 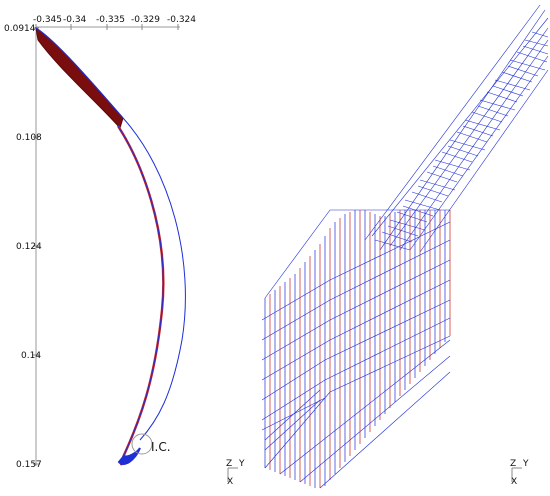 I want to click on x-tick-label: -0.34, so click(x=75, y=20).